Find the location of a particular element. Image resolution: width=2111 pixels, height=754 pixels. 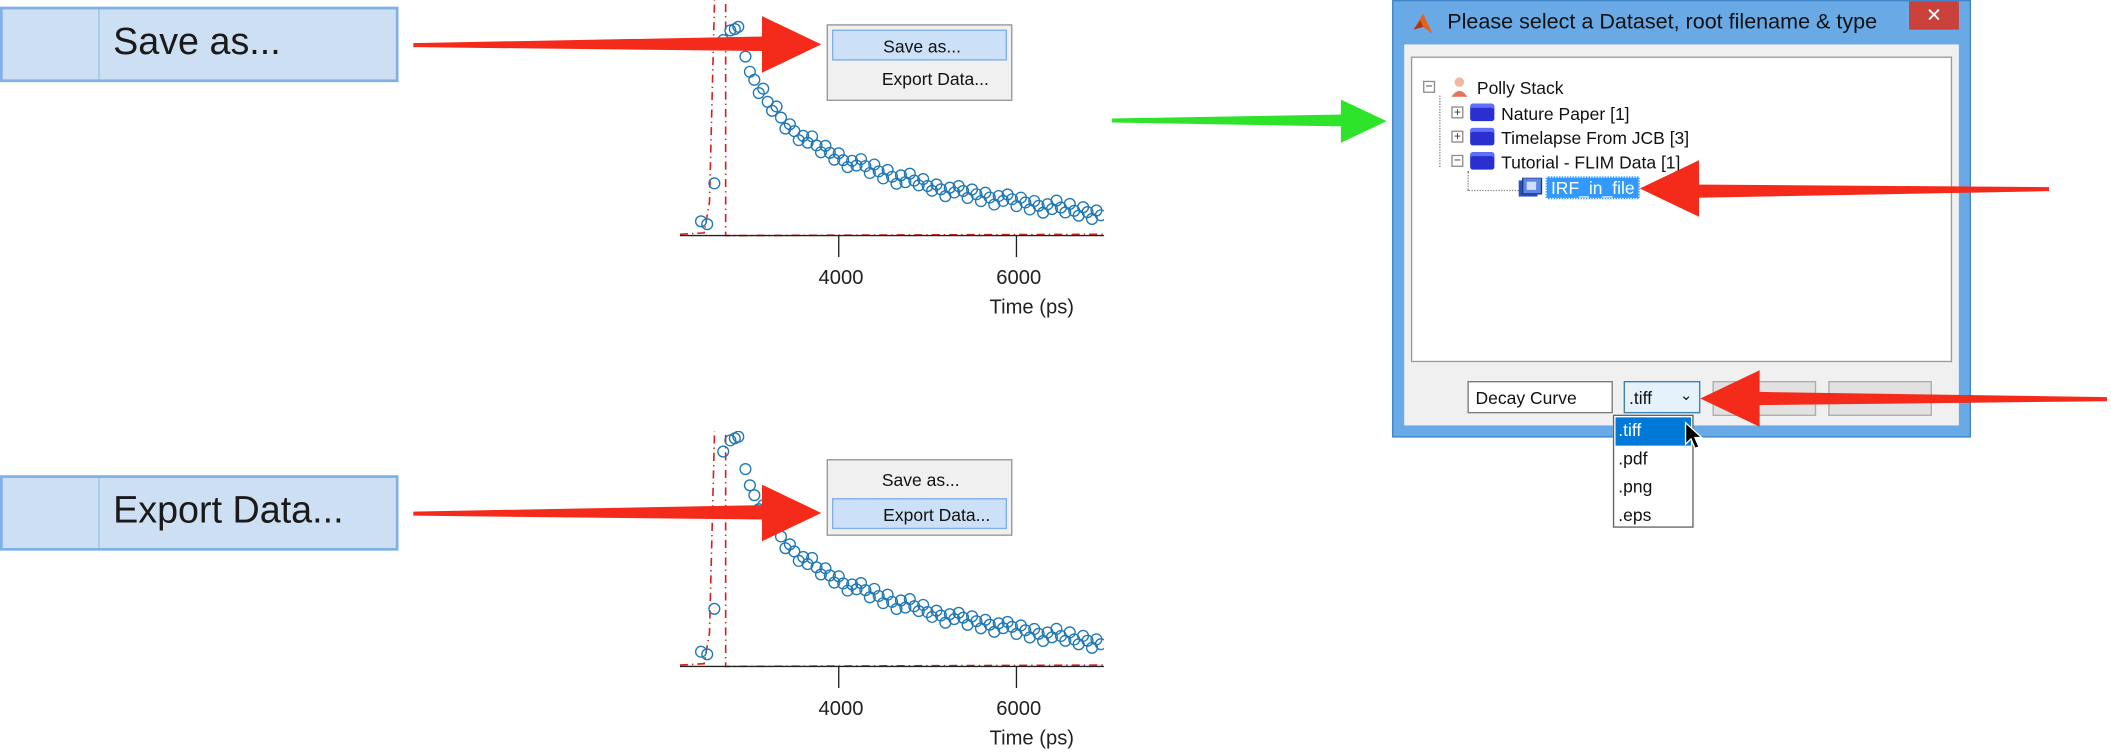

option-pdf: .pdf is located at coordinates (1633, 458).